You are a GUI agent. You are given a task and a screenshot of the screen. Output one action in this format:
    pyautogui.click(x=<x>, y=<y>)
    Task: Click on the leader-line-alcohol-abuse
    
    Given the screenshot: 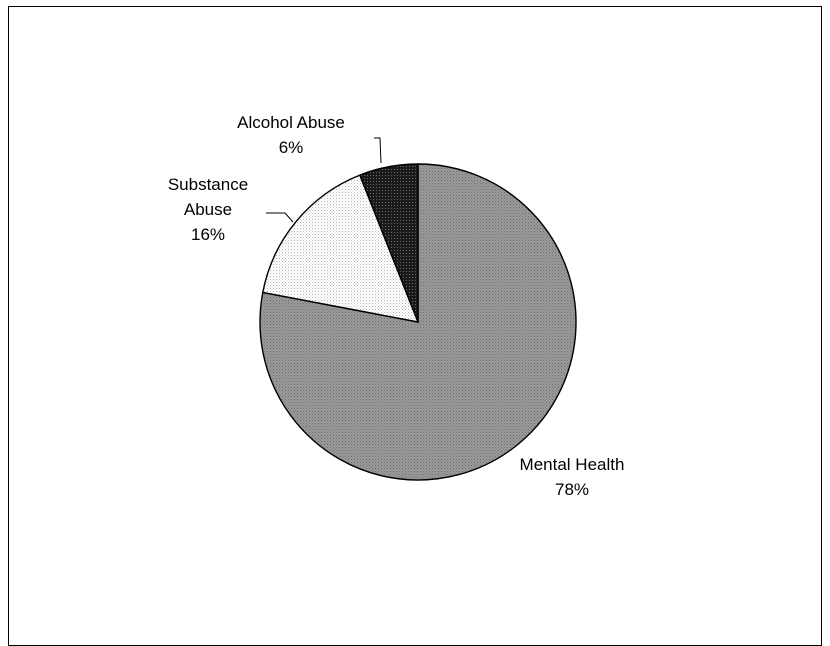 What is the action you would take?
    pyautogui.click(x=378, y=150)
    